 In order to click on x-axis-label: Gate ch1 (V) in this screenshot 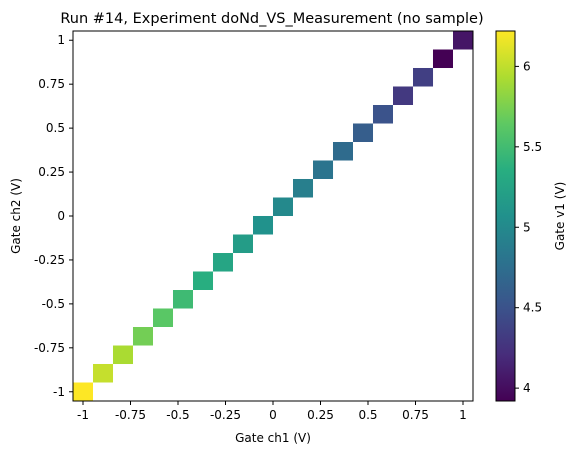, I will do `click(273, 438)`.